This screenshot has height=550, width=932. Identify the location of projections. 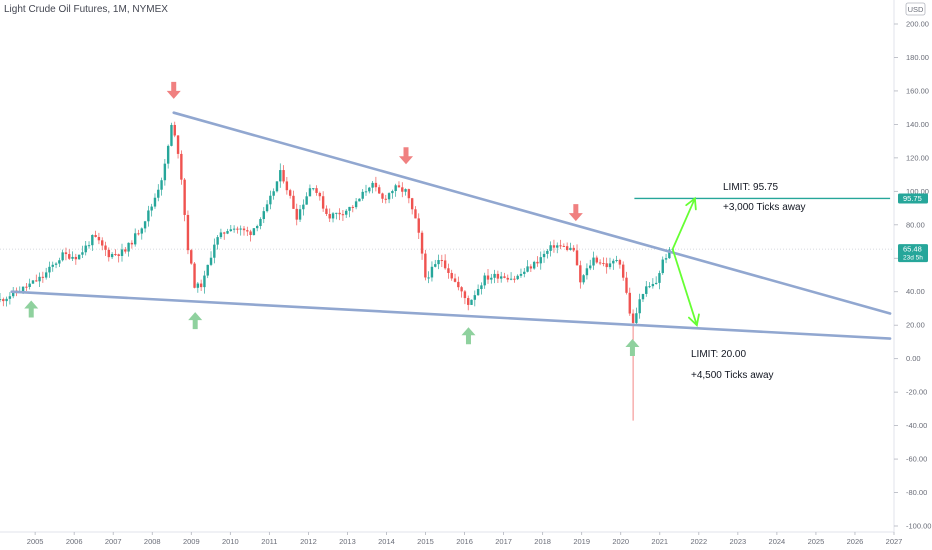
(685, 261).